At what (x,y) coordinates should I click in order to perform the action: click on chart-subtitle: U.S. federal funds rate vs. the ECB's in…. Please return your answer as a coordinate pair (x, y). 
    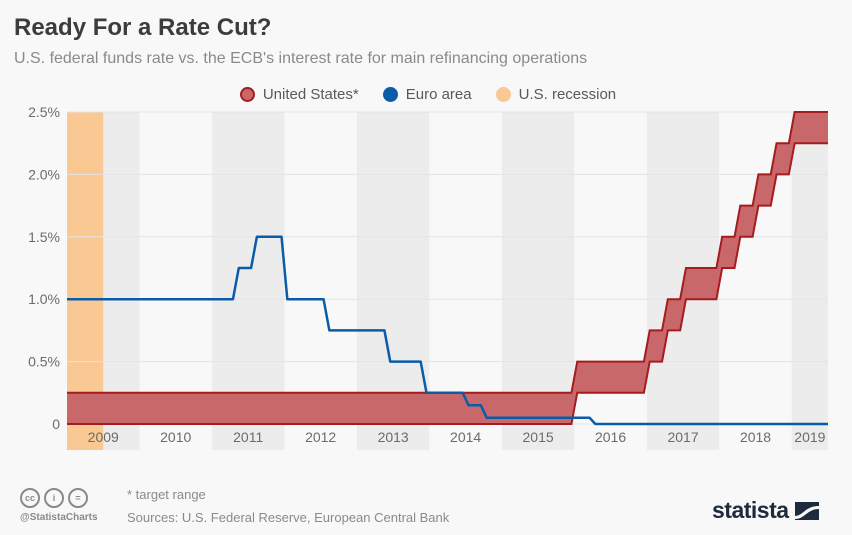
    Looking at the image, I should click on (301, 58).